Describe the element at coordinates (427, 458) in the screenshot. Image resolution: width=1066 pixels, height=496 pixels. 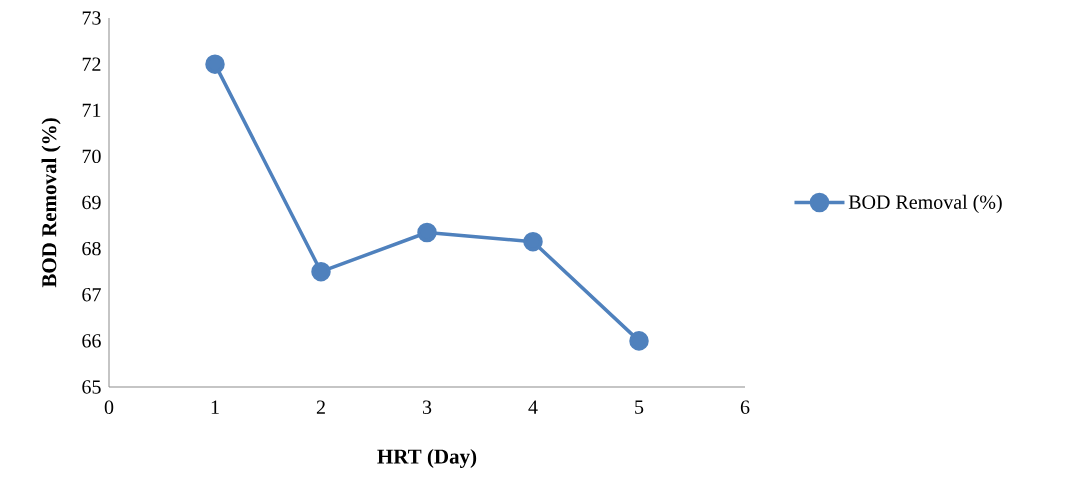
I see `x-axis-title: HRT (Day)` at that location.